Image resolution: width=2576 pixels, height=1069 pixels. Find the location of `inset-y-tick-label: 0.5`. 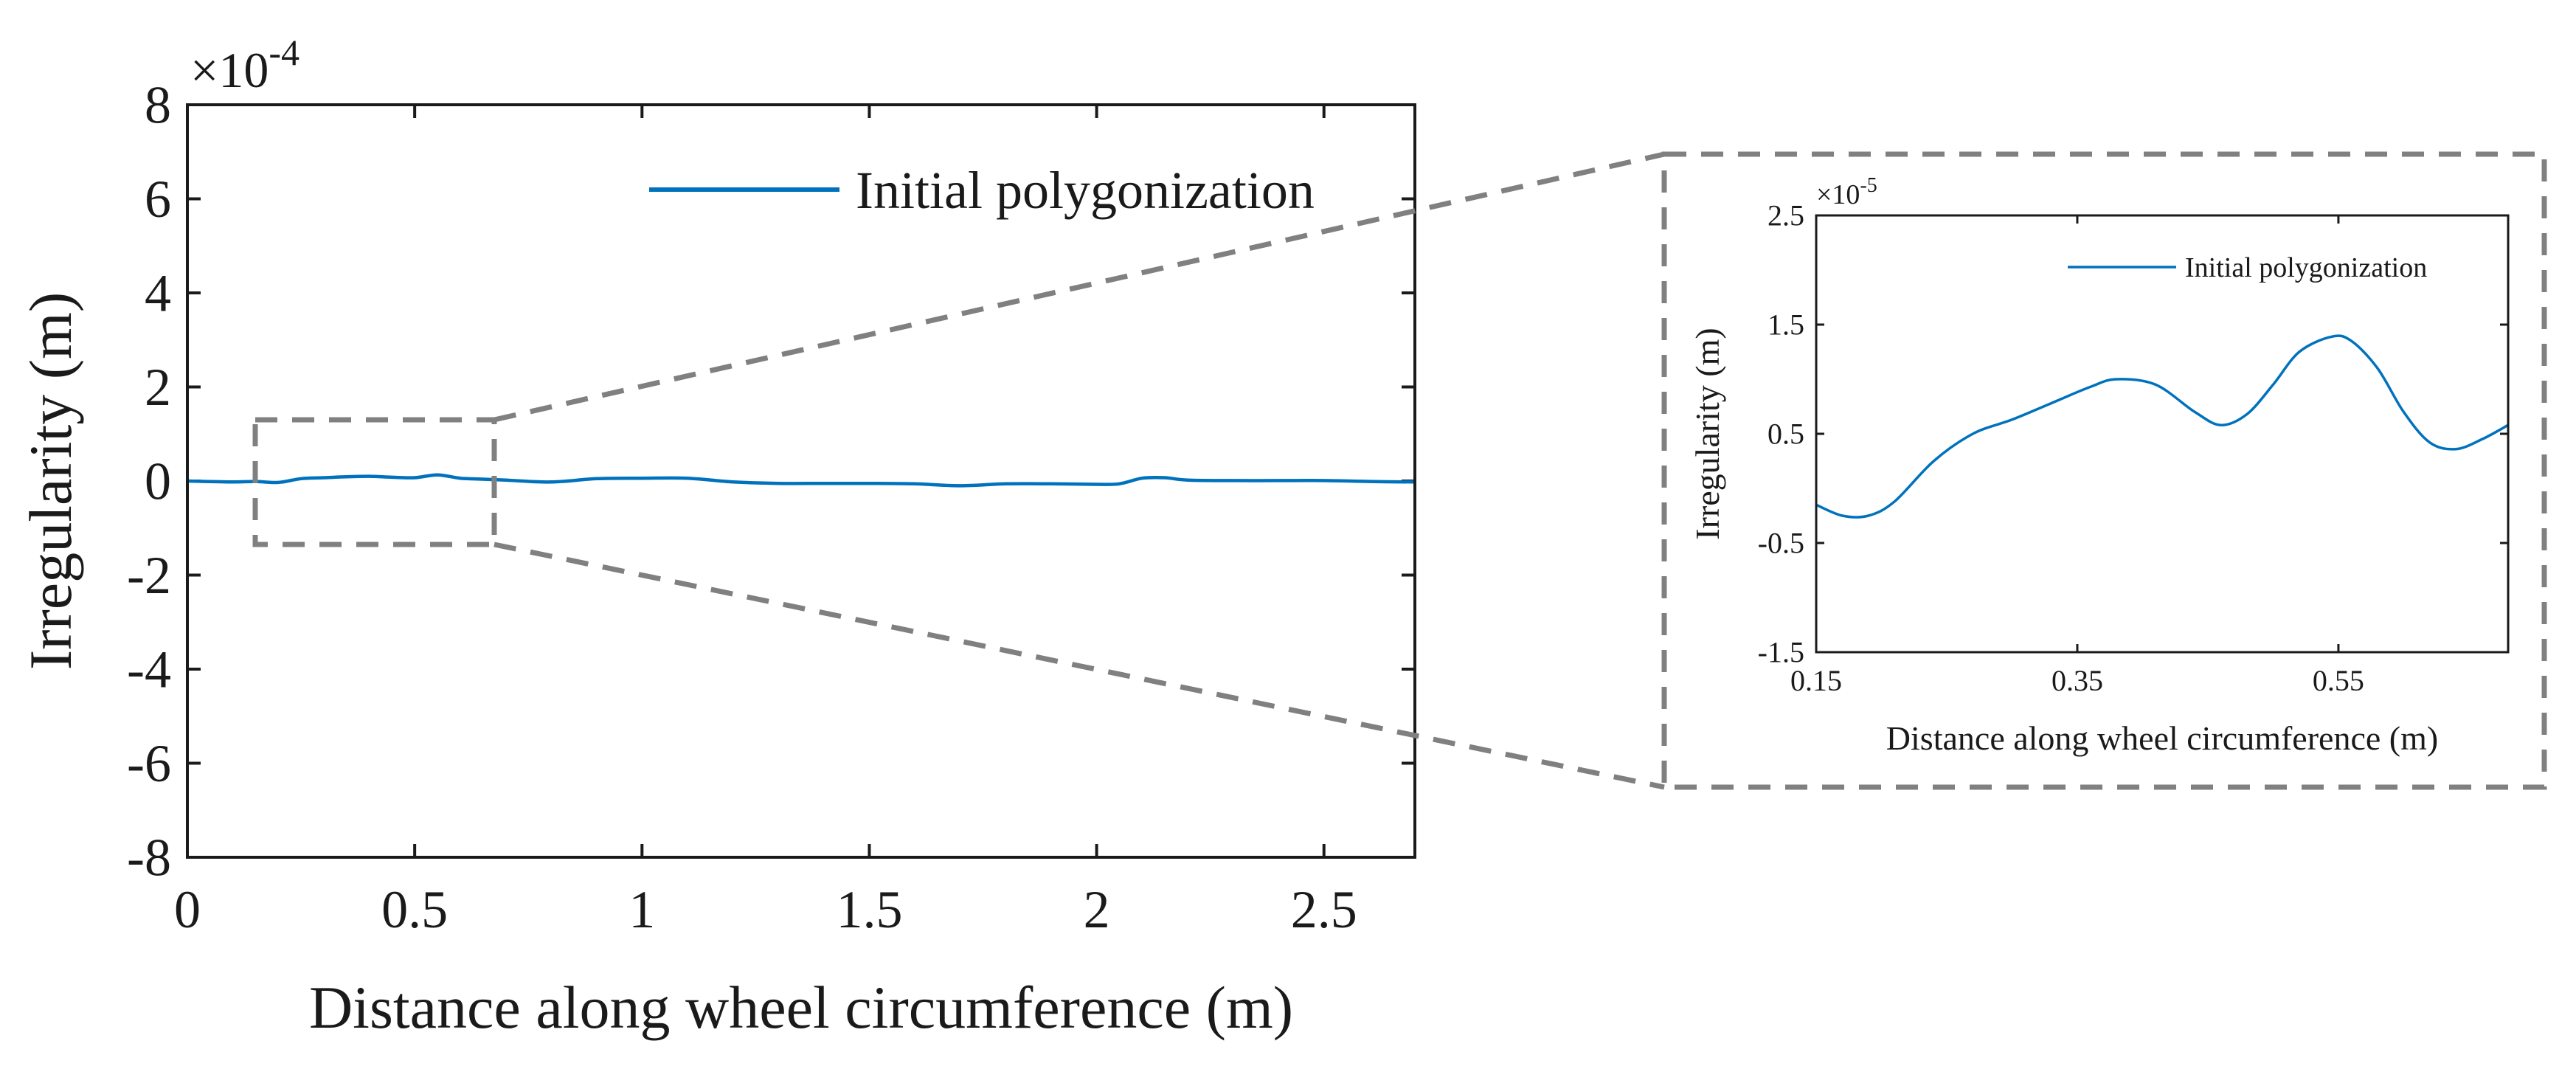

inset-y-tick-label: 0.5 is located at coordinates (1786, 434).